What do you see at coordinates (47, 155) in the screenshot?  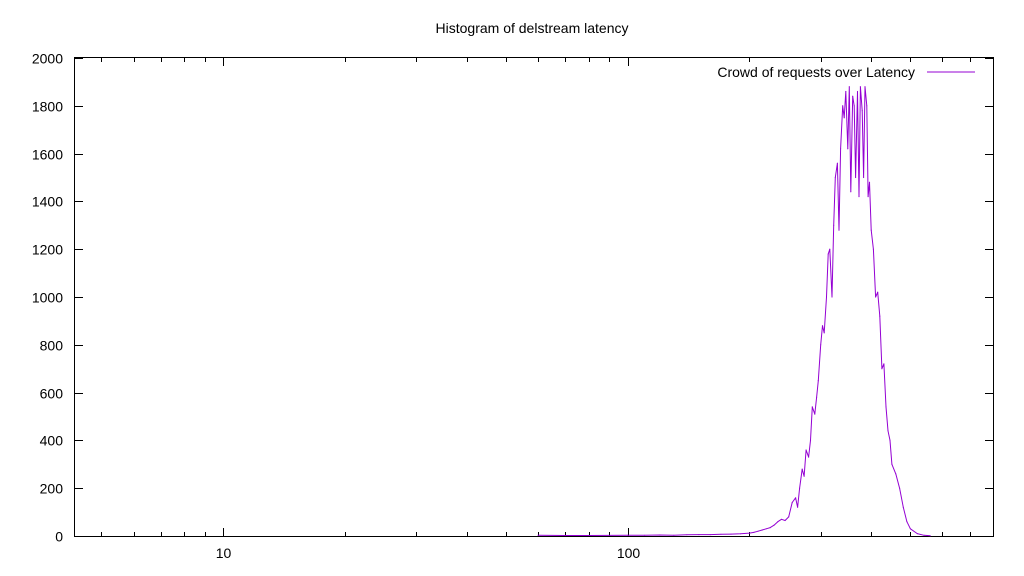 I see `y-tick-label: 1600` at bounding box center [47, 155].